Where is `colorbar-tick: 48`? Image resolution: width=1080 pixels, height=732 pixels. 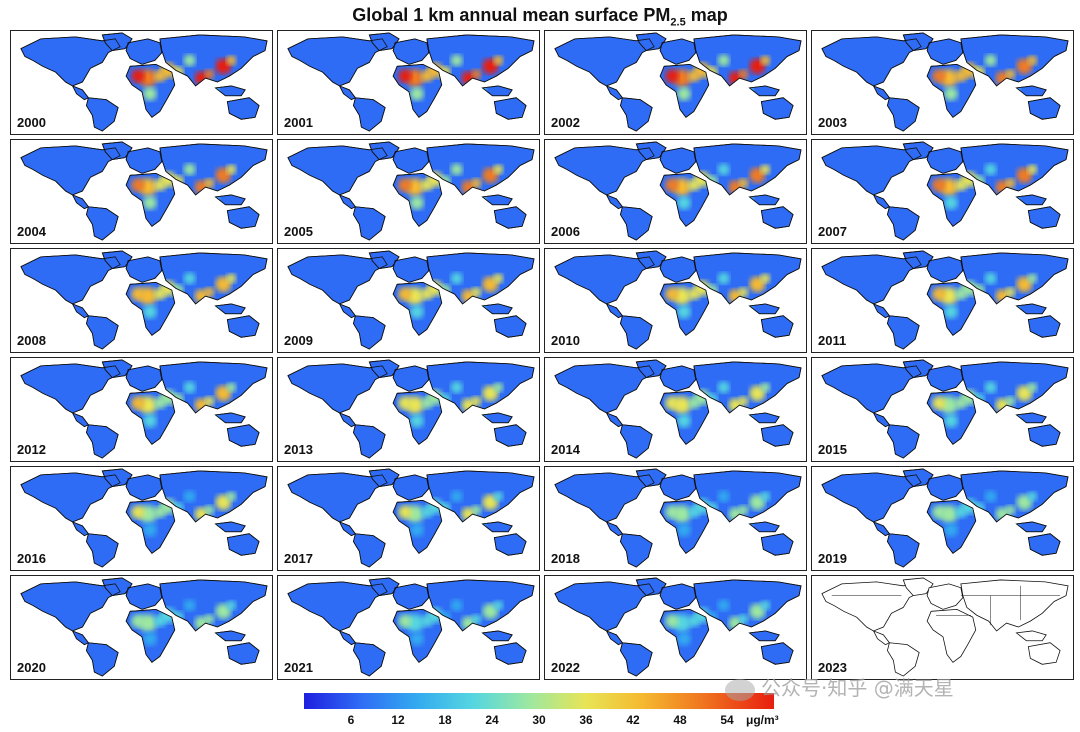 colorbar-tick: 48 is located at coordinates (680, 720).